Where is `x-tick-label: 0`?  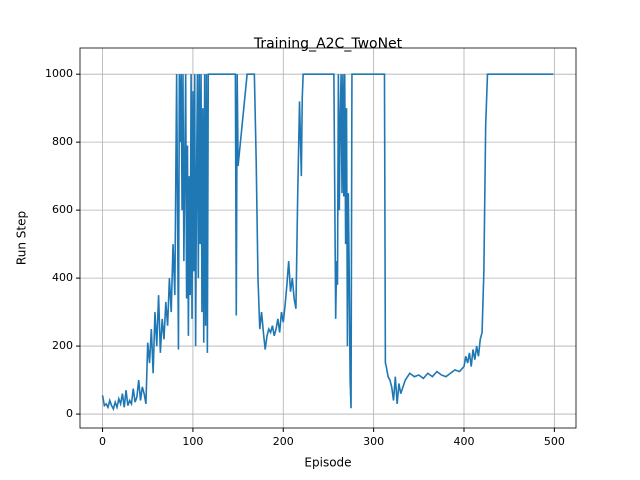
x-tick-label: 0 is located at coordinates (102, 441).